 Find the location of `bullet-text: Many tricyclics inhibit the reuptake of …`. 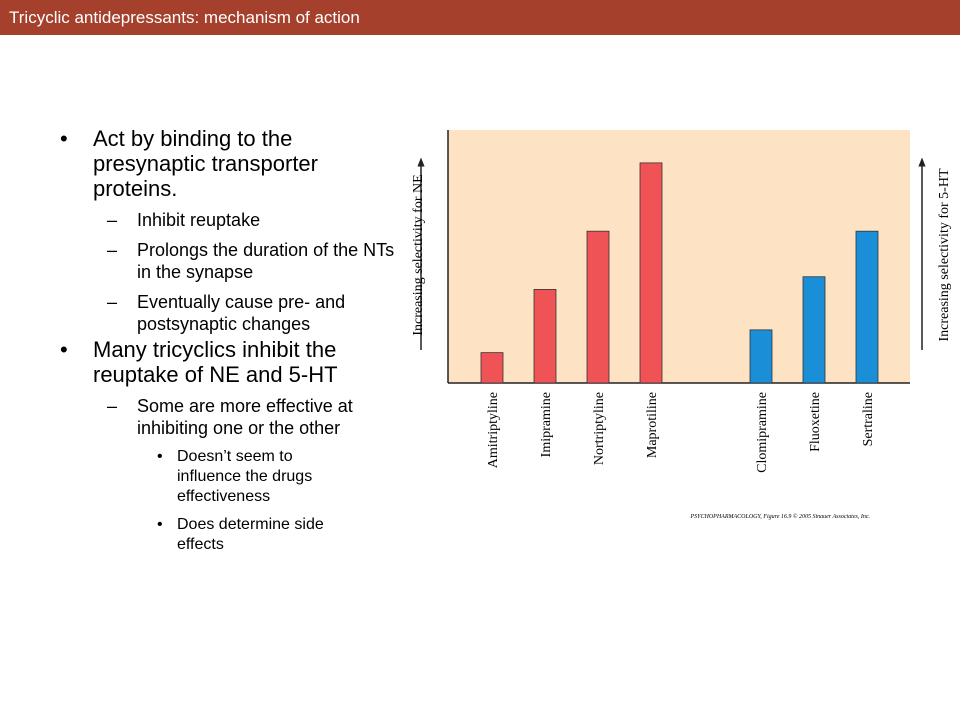

bullet-text: Many tricyclics inhibit the reuptake of … is located at coordinates (215, 362).